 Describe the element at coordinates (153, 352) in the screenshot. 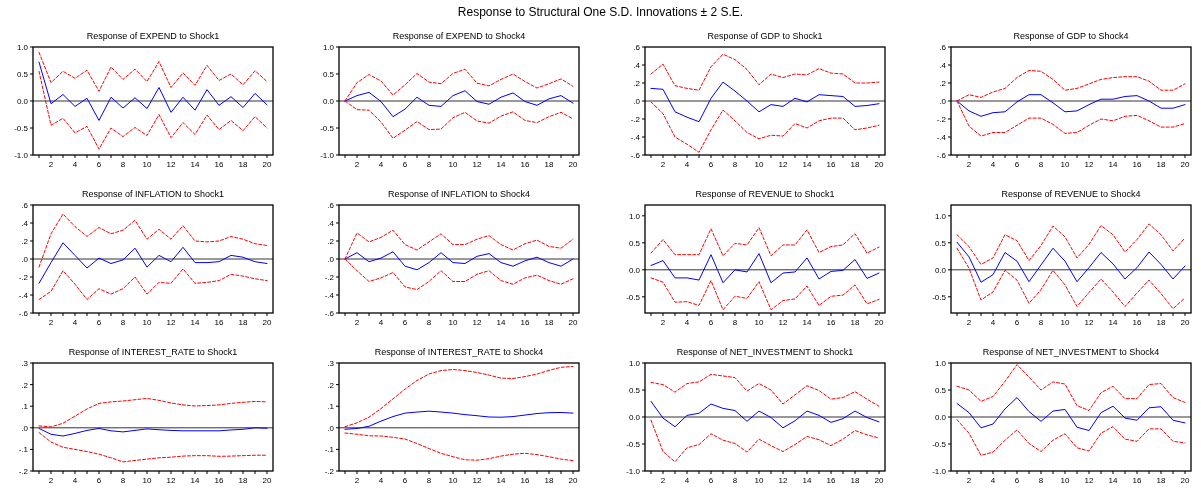

I see `chart-title: Response of INTEREST_RATE to Shock1` at that location.